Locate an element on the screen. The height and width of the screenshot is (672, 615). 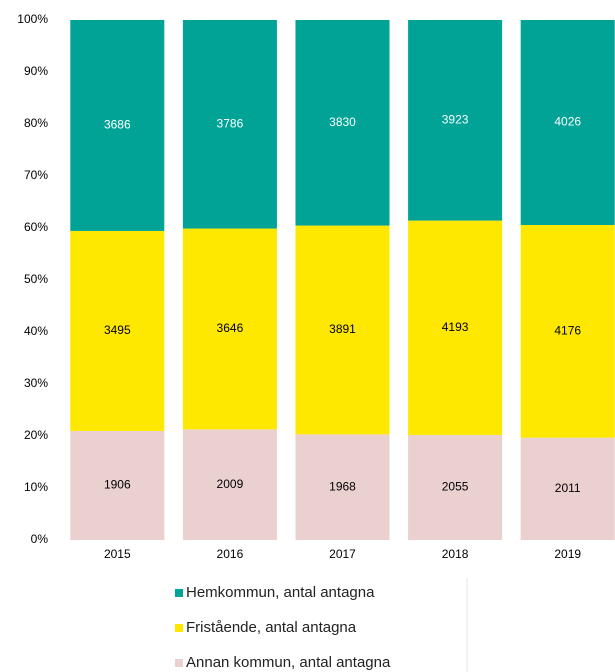
data-label: 3686 is located at coordinates (117, 125).